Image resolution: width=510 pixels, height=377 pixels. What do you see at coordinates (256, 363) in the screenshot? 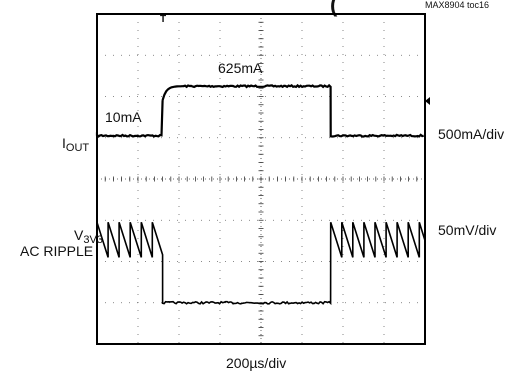
I see `time-scale-label: 200µs/div` at bounding box center [256, 363].